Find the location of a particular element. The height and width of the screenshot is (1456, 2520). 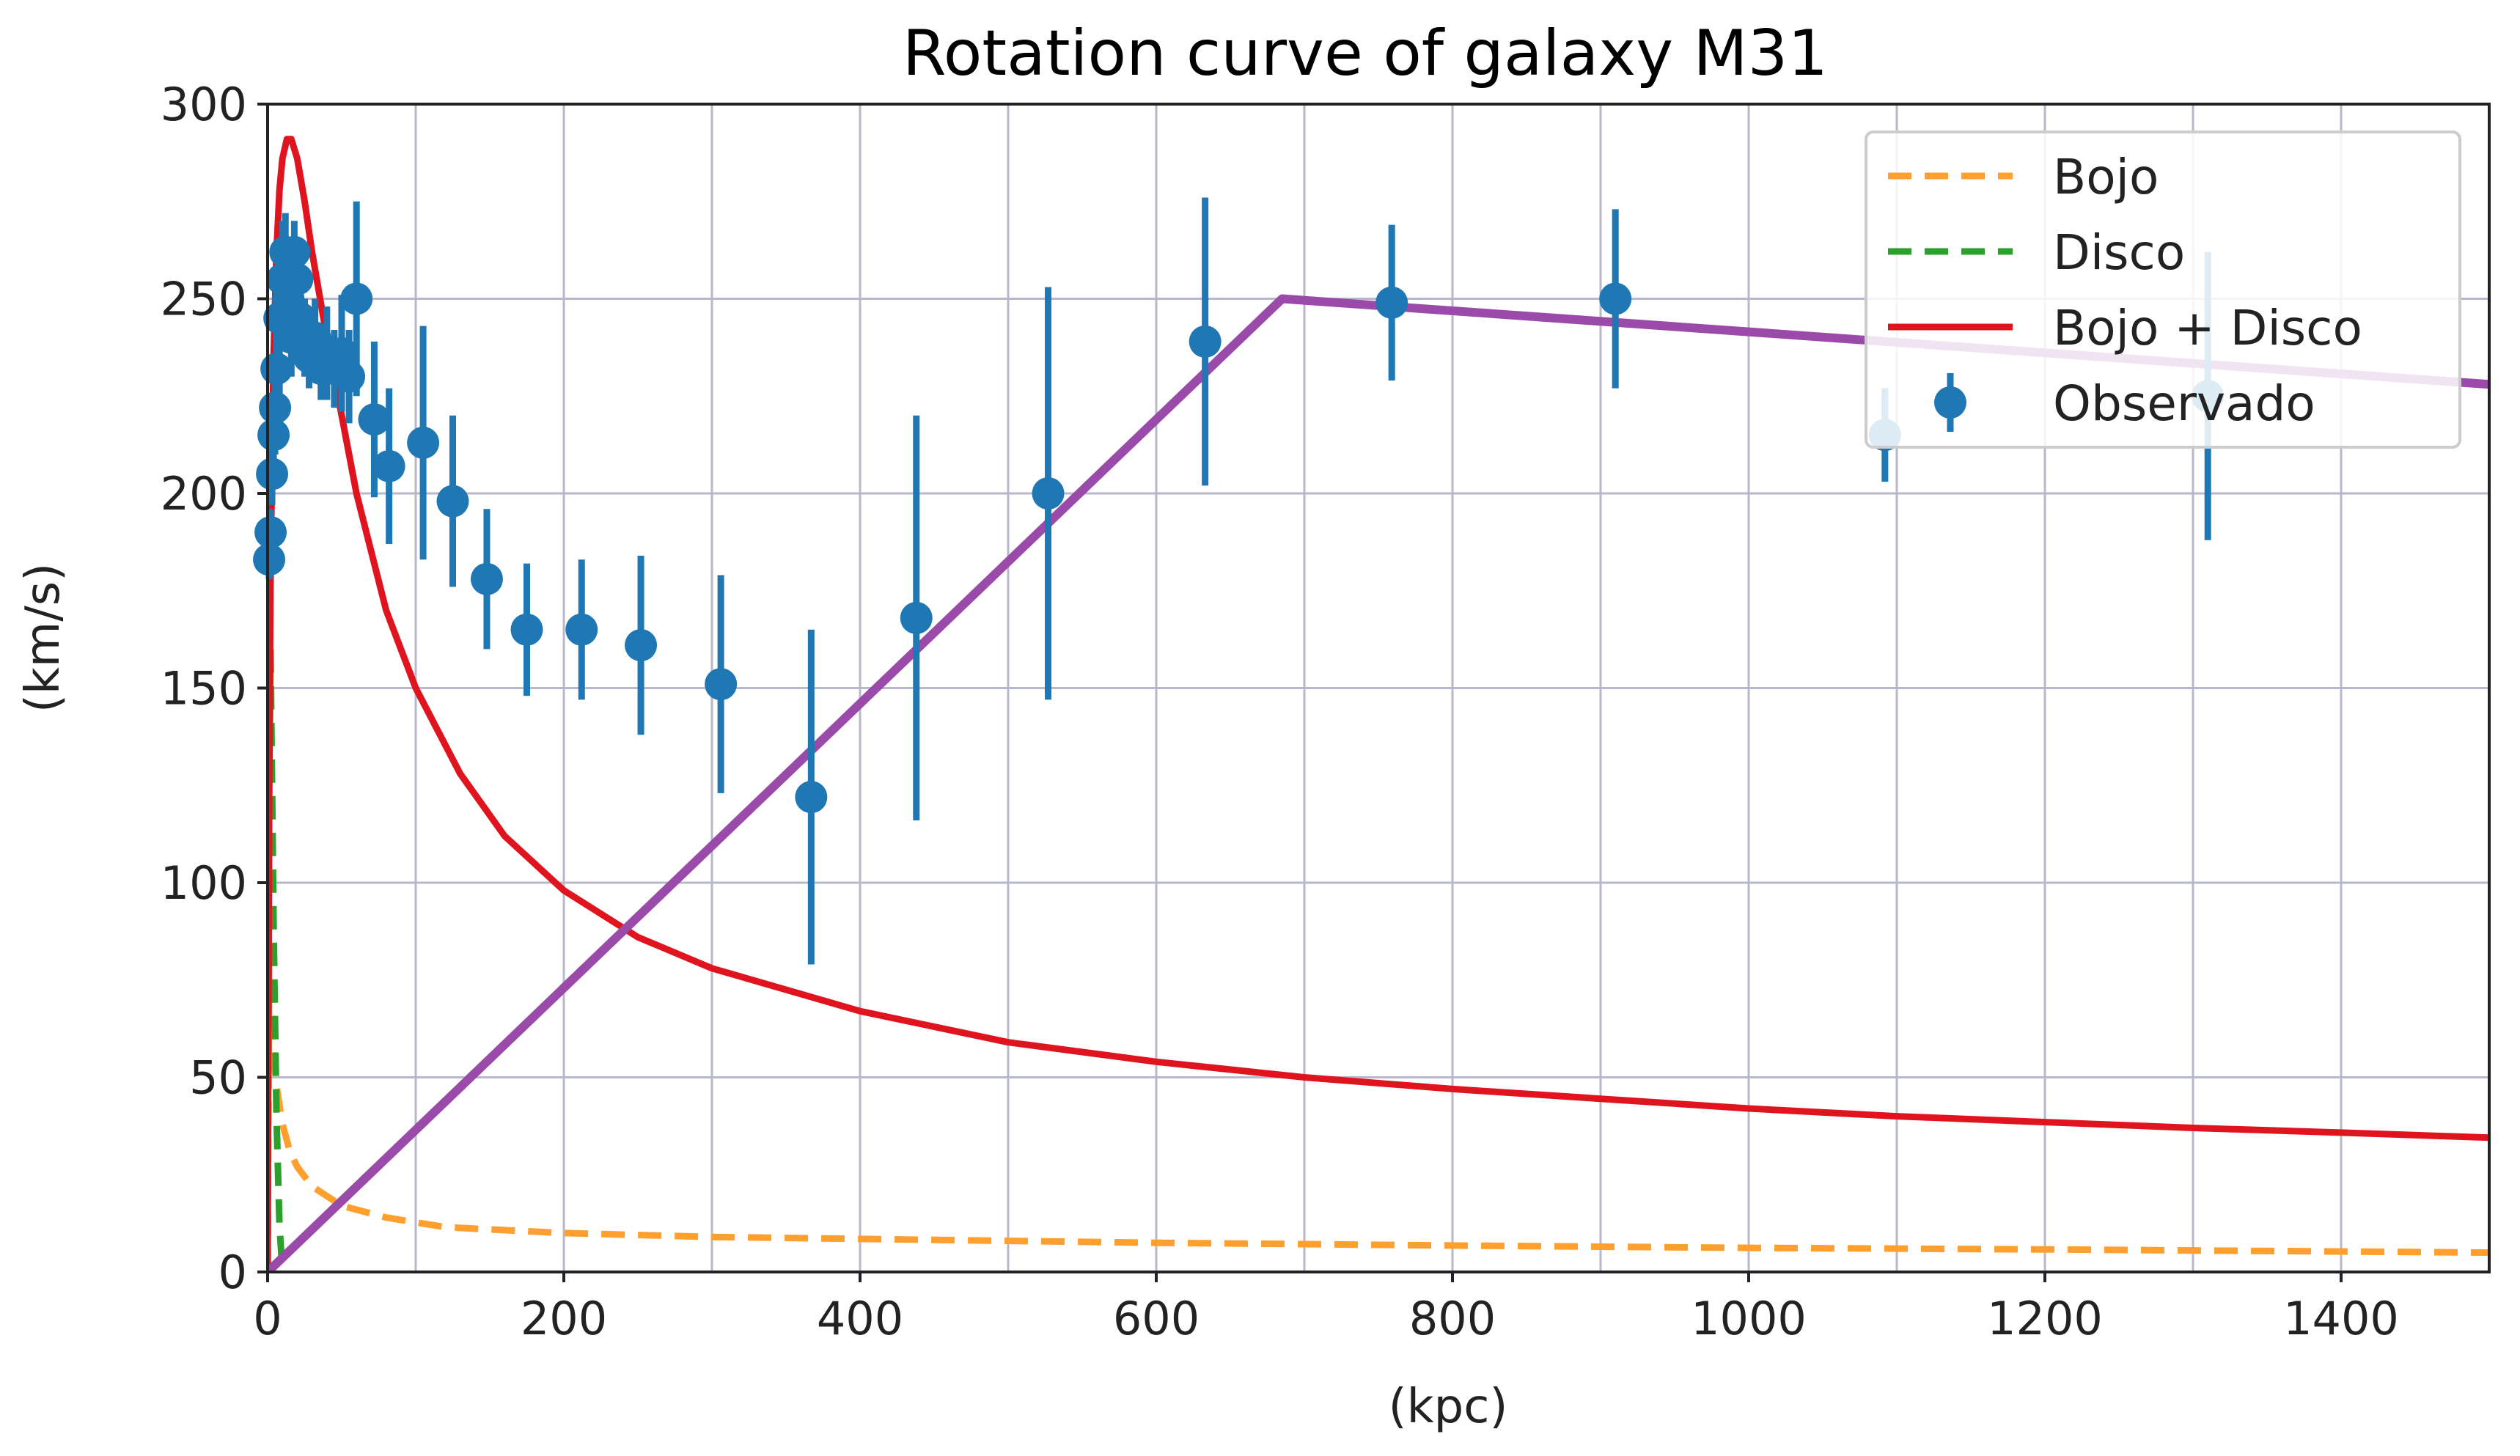

y-tick-label: 150 is located at coordinates (204, 689).